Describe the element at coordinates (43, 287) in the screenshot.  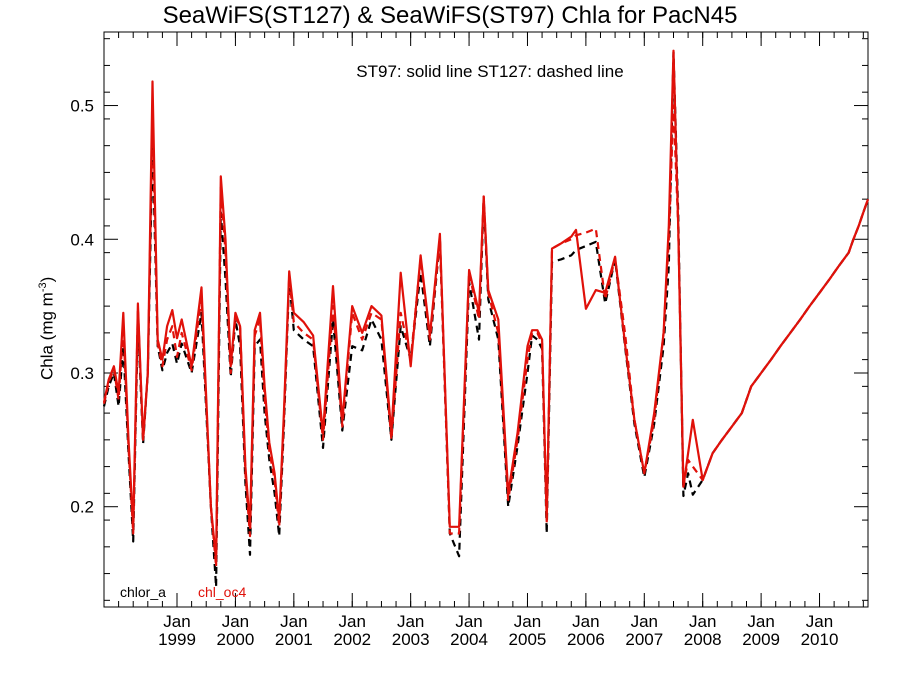
I see `y-axis-label-exponent: -3` at that location.